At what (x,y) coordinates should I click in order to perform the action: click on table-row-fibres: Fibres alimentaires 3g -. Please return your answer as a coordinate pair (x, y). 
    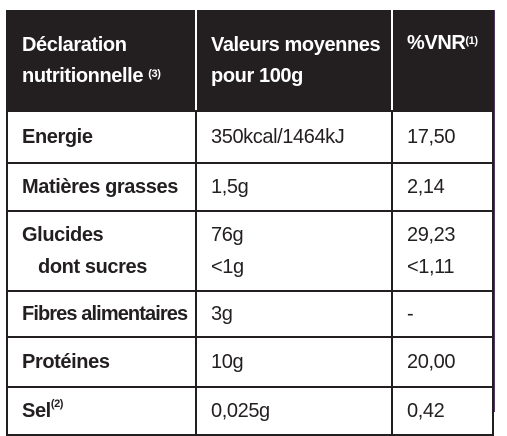
    Looking at the image, I should click on (250, 314).